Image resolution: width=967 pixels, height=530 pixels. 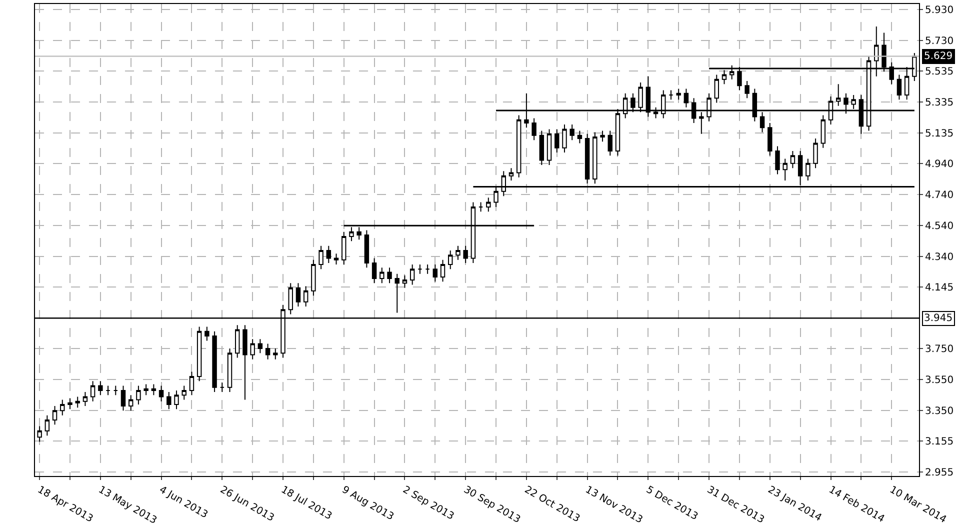 I want to click on y-tick-label: 4.940, so click(x=939, y=164).